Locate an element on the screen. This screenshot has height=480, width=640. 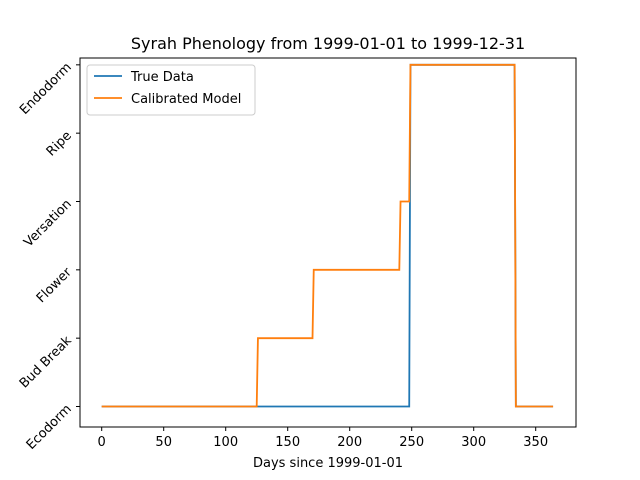
x-tick-label: 300 is located at coordinates (473, 442).